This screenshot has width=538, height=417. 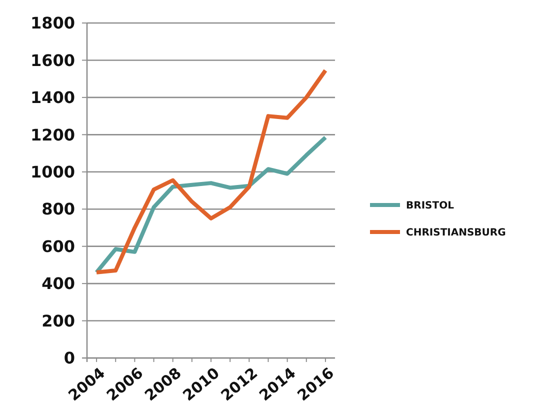 I want to click on y-tick-label: 600, so click(x=58, y=246).